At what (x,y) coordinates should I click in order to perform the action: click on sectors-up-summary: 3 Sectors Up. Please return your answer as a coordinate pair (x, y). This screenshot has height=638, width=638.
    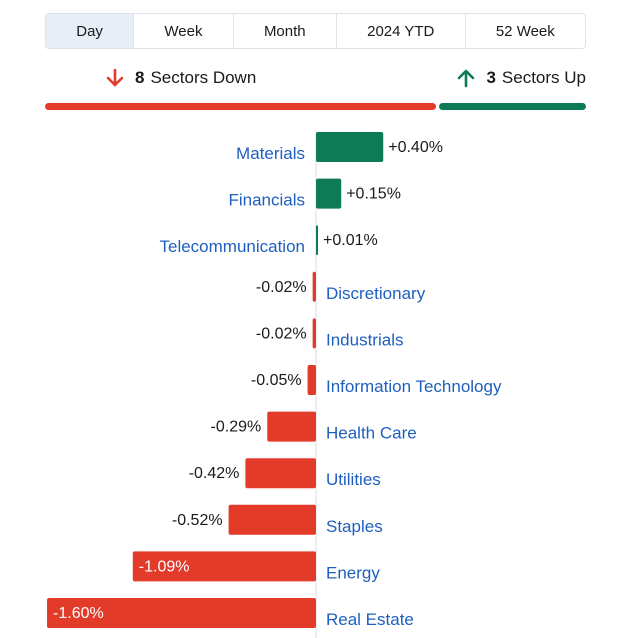
    Looking at the image, I should click on (521, 78).